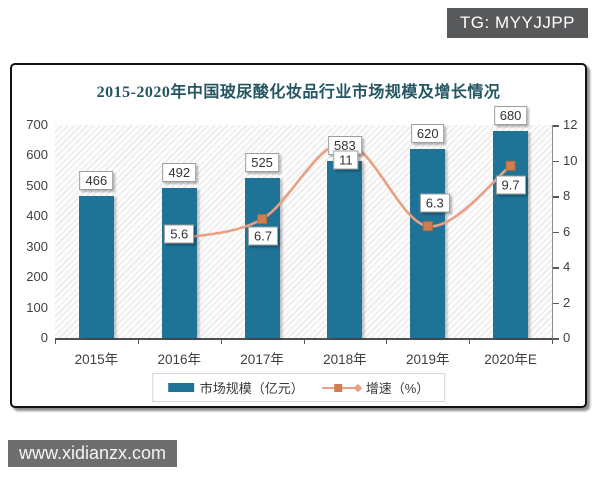  What do you see at coordinates (179, 359) in the screenshot?
I see `x-axis-label: 2016年` at bounding box center [179, 359].